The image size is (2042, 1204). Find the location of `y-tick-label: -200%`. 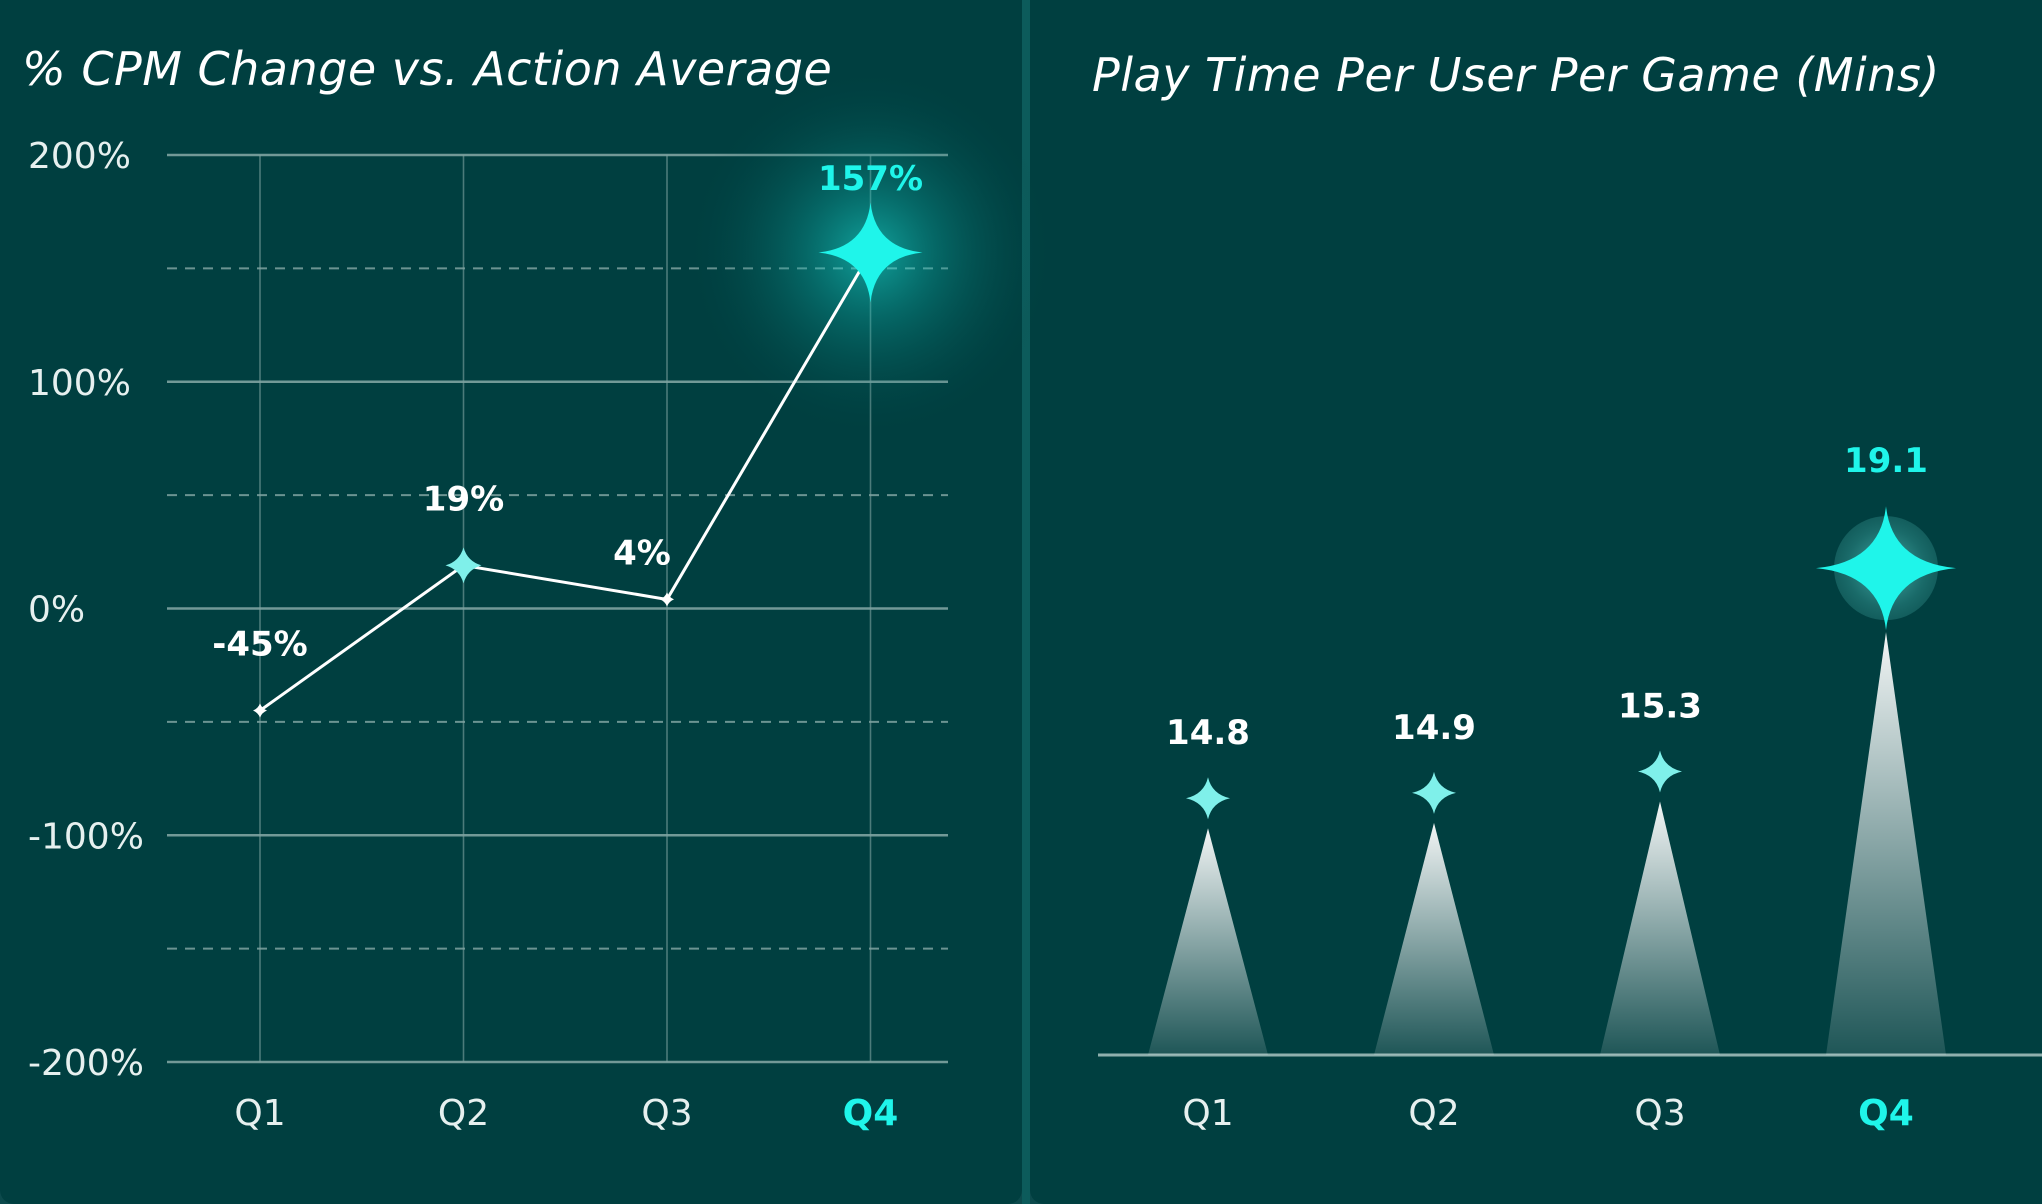

y-tick-label: -200% is located at coordinates (86, 1063).